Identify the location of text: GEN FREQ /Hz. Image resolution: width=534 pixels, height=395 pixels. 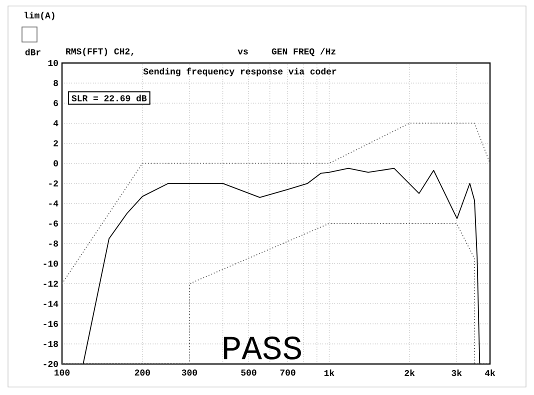
(304, 52).